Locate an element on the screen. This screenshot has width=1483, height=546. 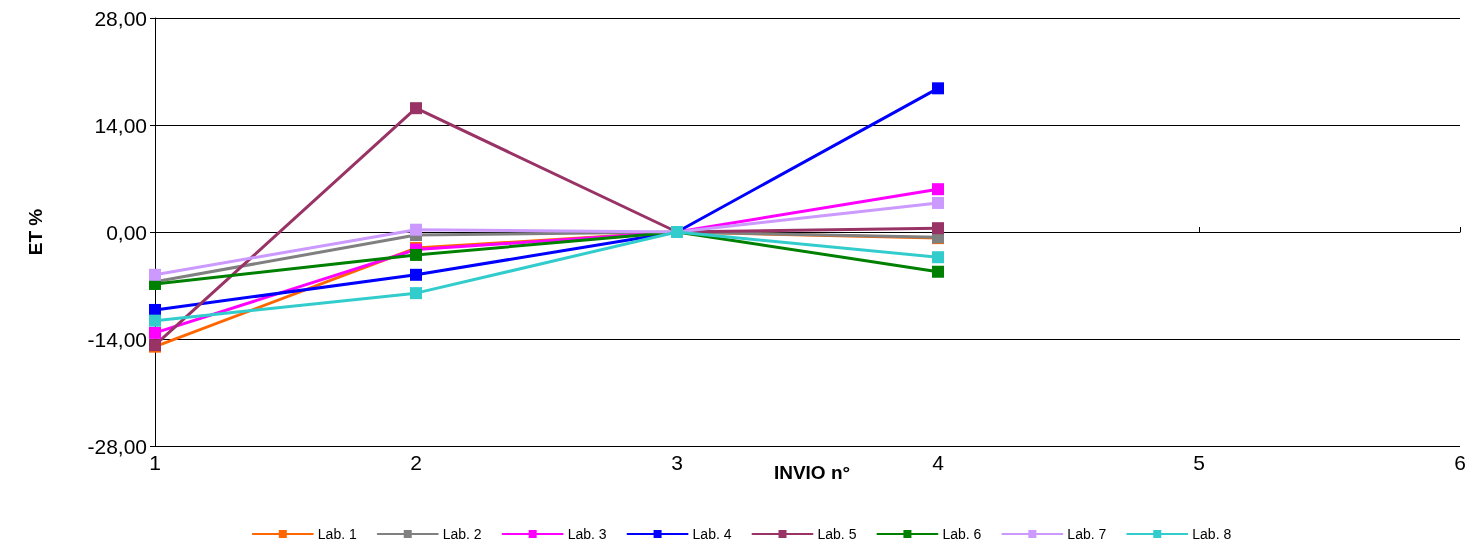
x-tick-label: 2 is located at coordinates (416, 462).